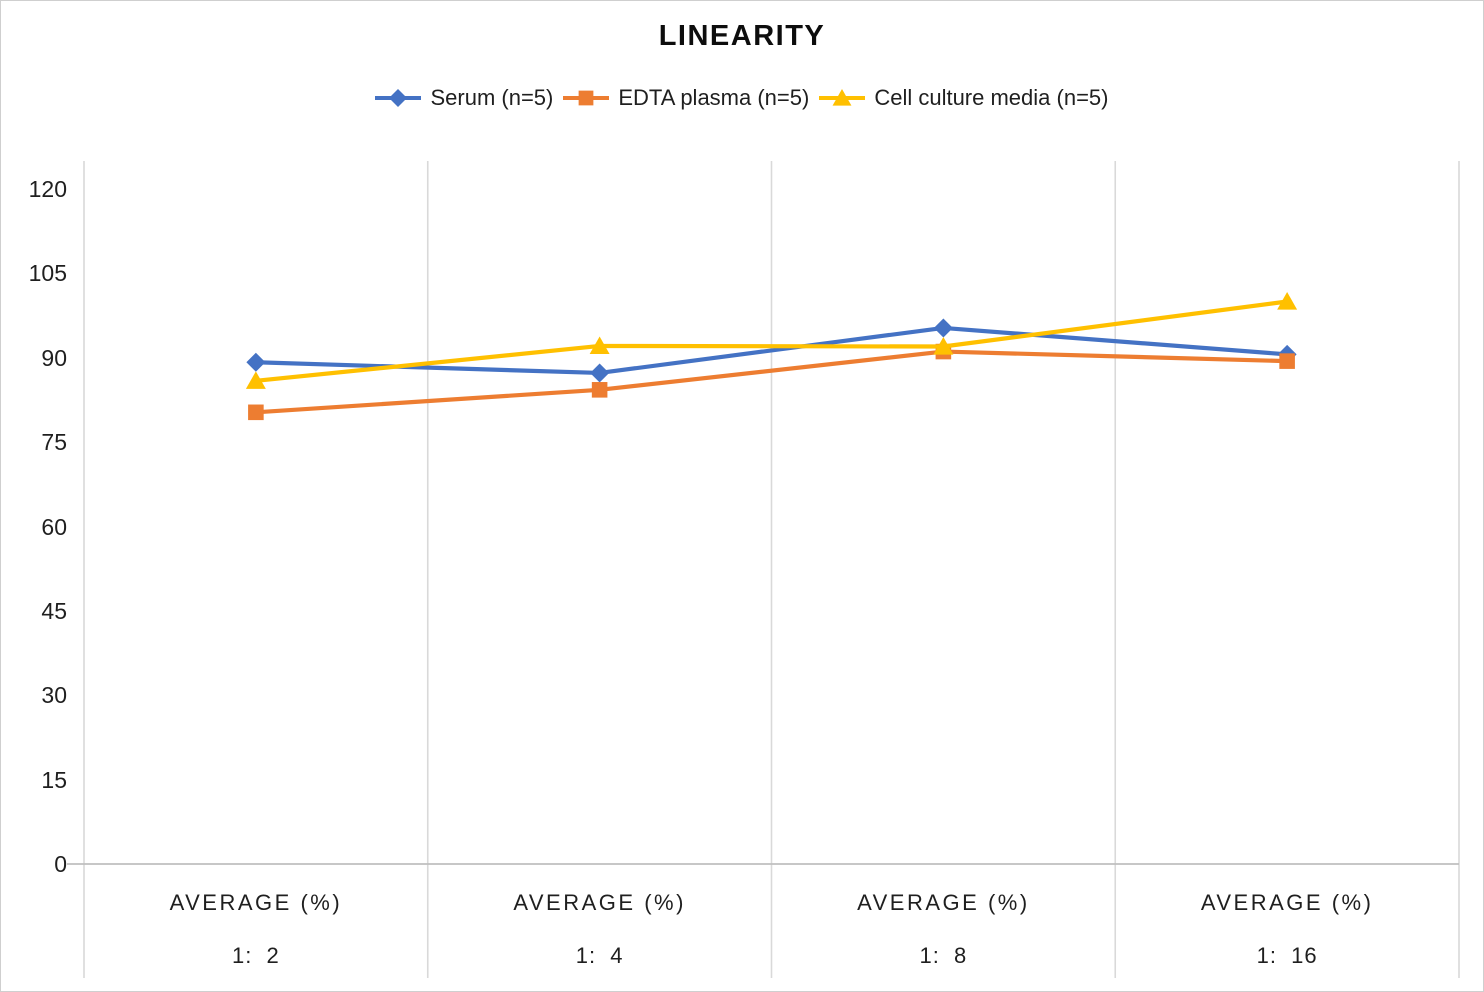 This screenshot has height=992, width=1484. I want to click on legend-item: Cell culture media (n=5), so click(964, 98).